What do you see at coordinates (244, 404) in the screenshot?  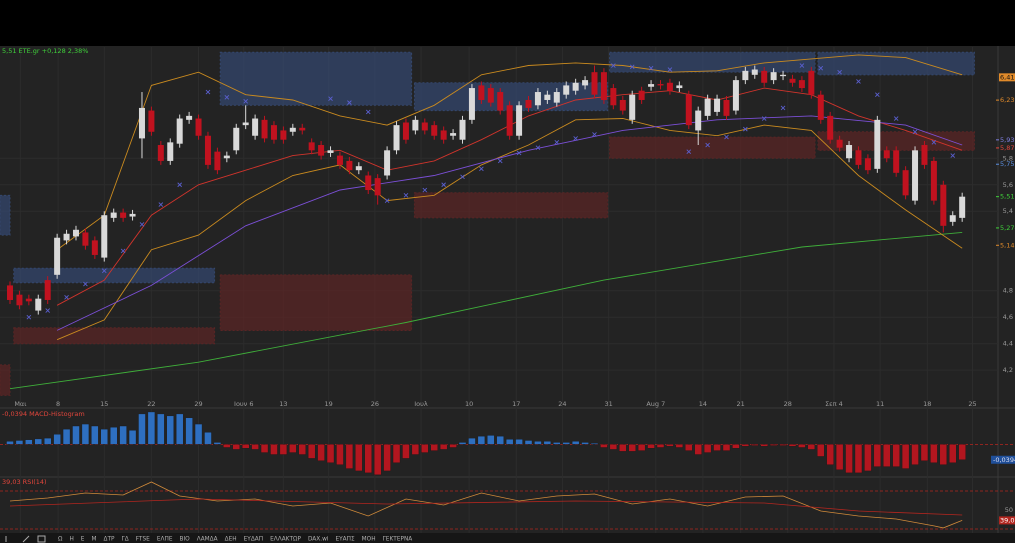 I see `x-tick-label: Ιουν 6` at bounding box center [244, 404].